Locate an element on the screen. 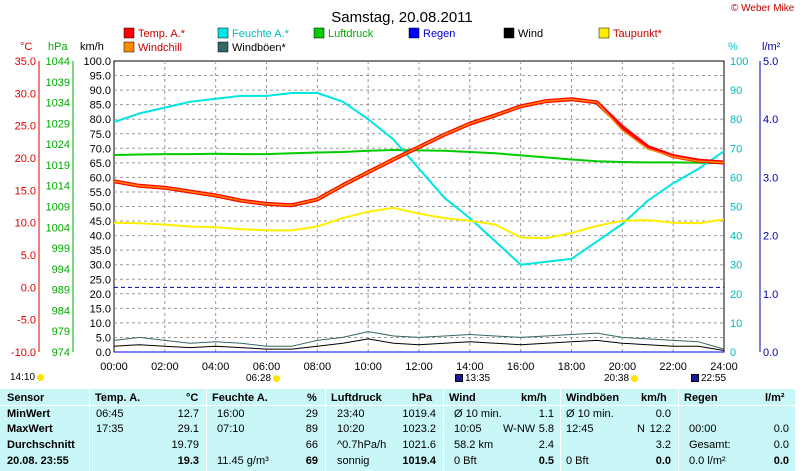  table-cell-hum-time: 16:00 is located at coordinates (231, 414).